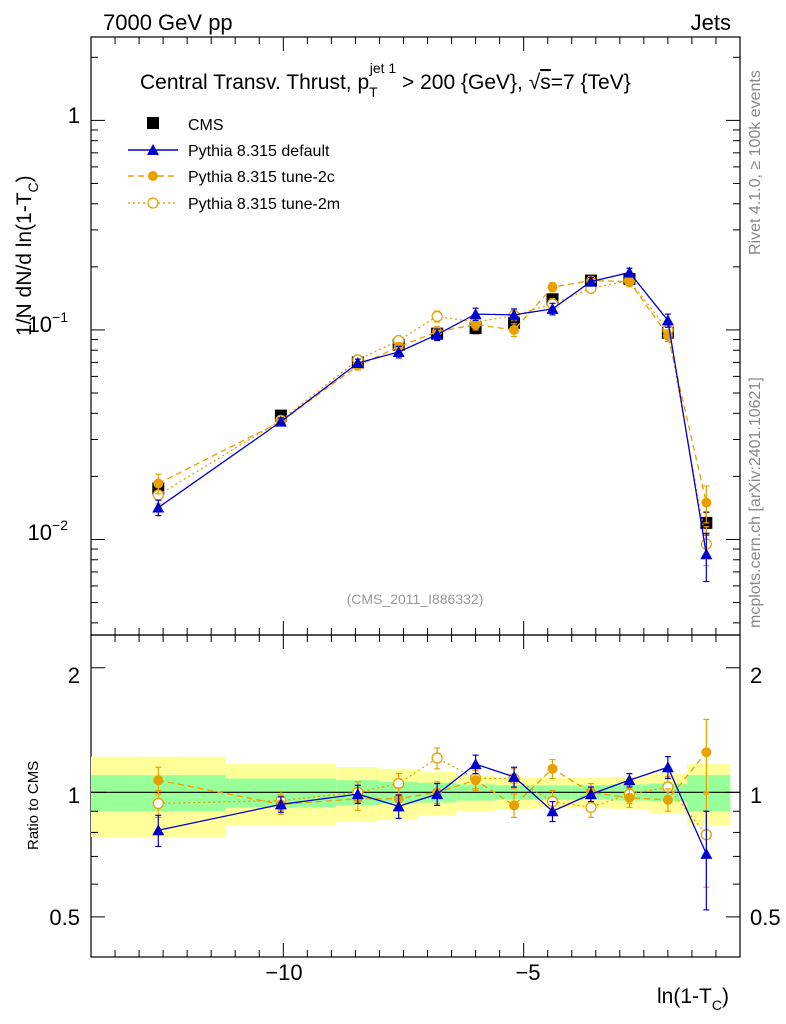 The height and width of the screenshot is (1024, 786). I want to click on legend-label-default: Pythia 8.315 default, so click(259, 151).